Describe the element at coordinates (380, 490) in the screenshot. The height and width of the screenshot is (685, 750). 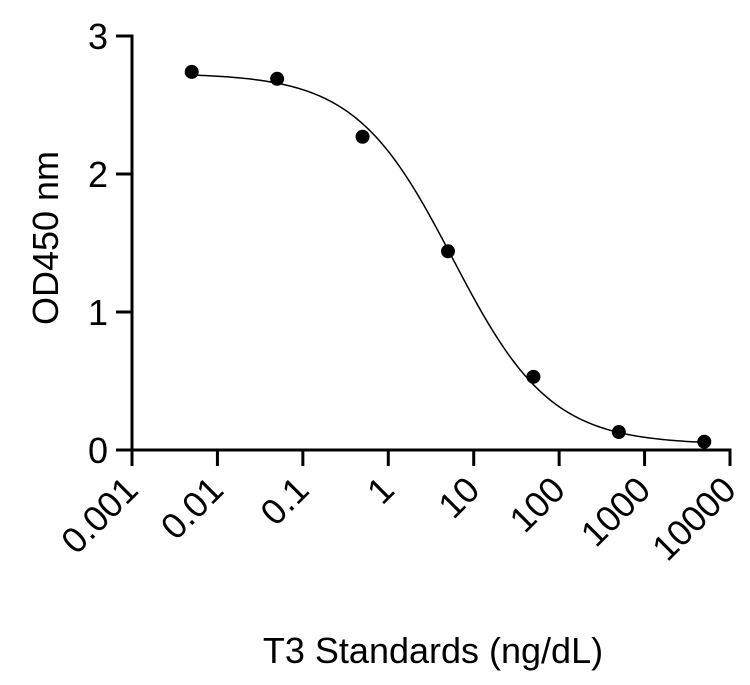
I see `x-tick-label: 1` at that location.